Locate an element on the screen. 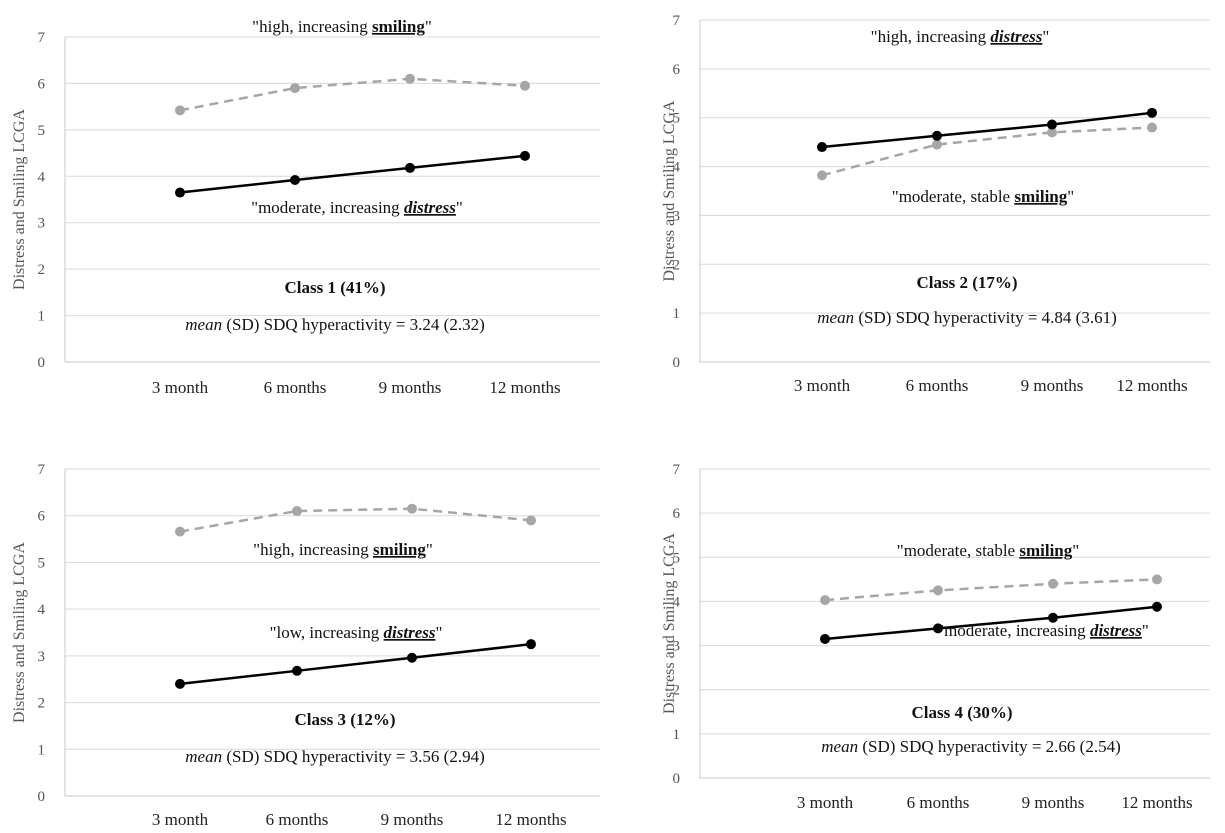  distress-annotation-prefix: "moderate, increasing is located at coordinates (1013, 630).